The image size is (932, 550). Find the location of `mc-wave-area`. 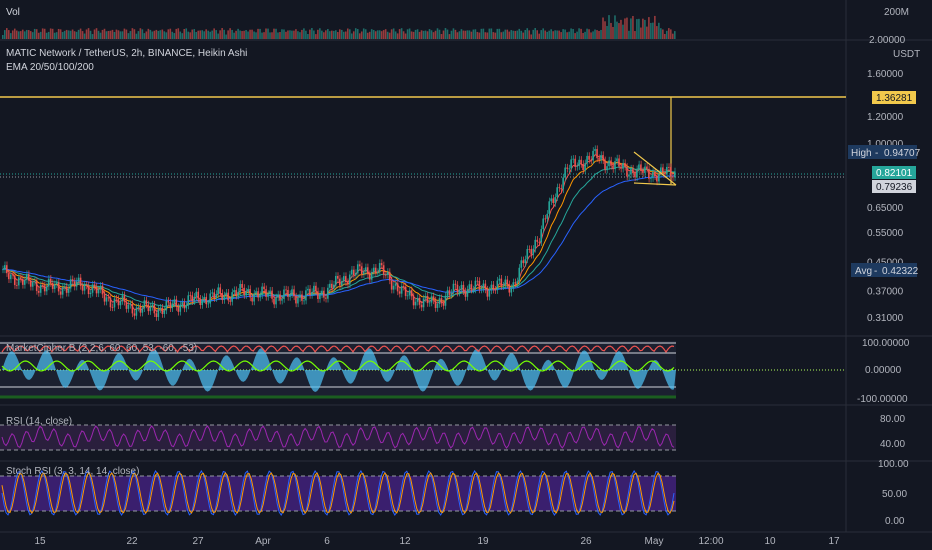

mc-wave-area is located at coordinates (339, 370).